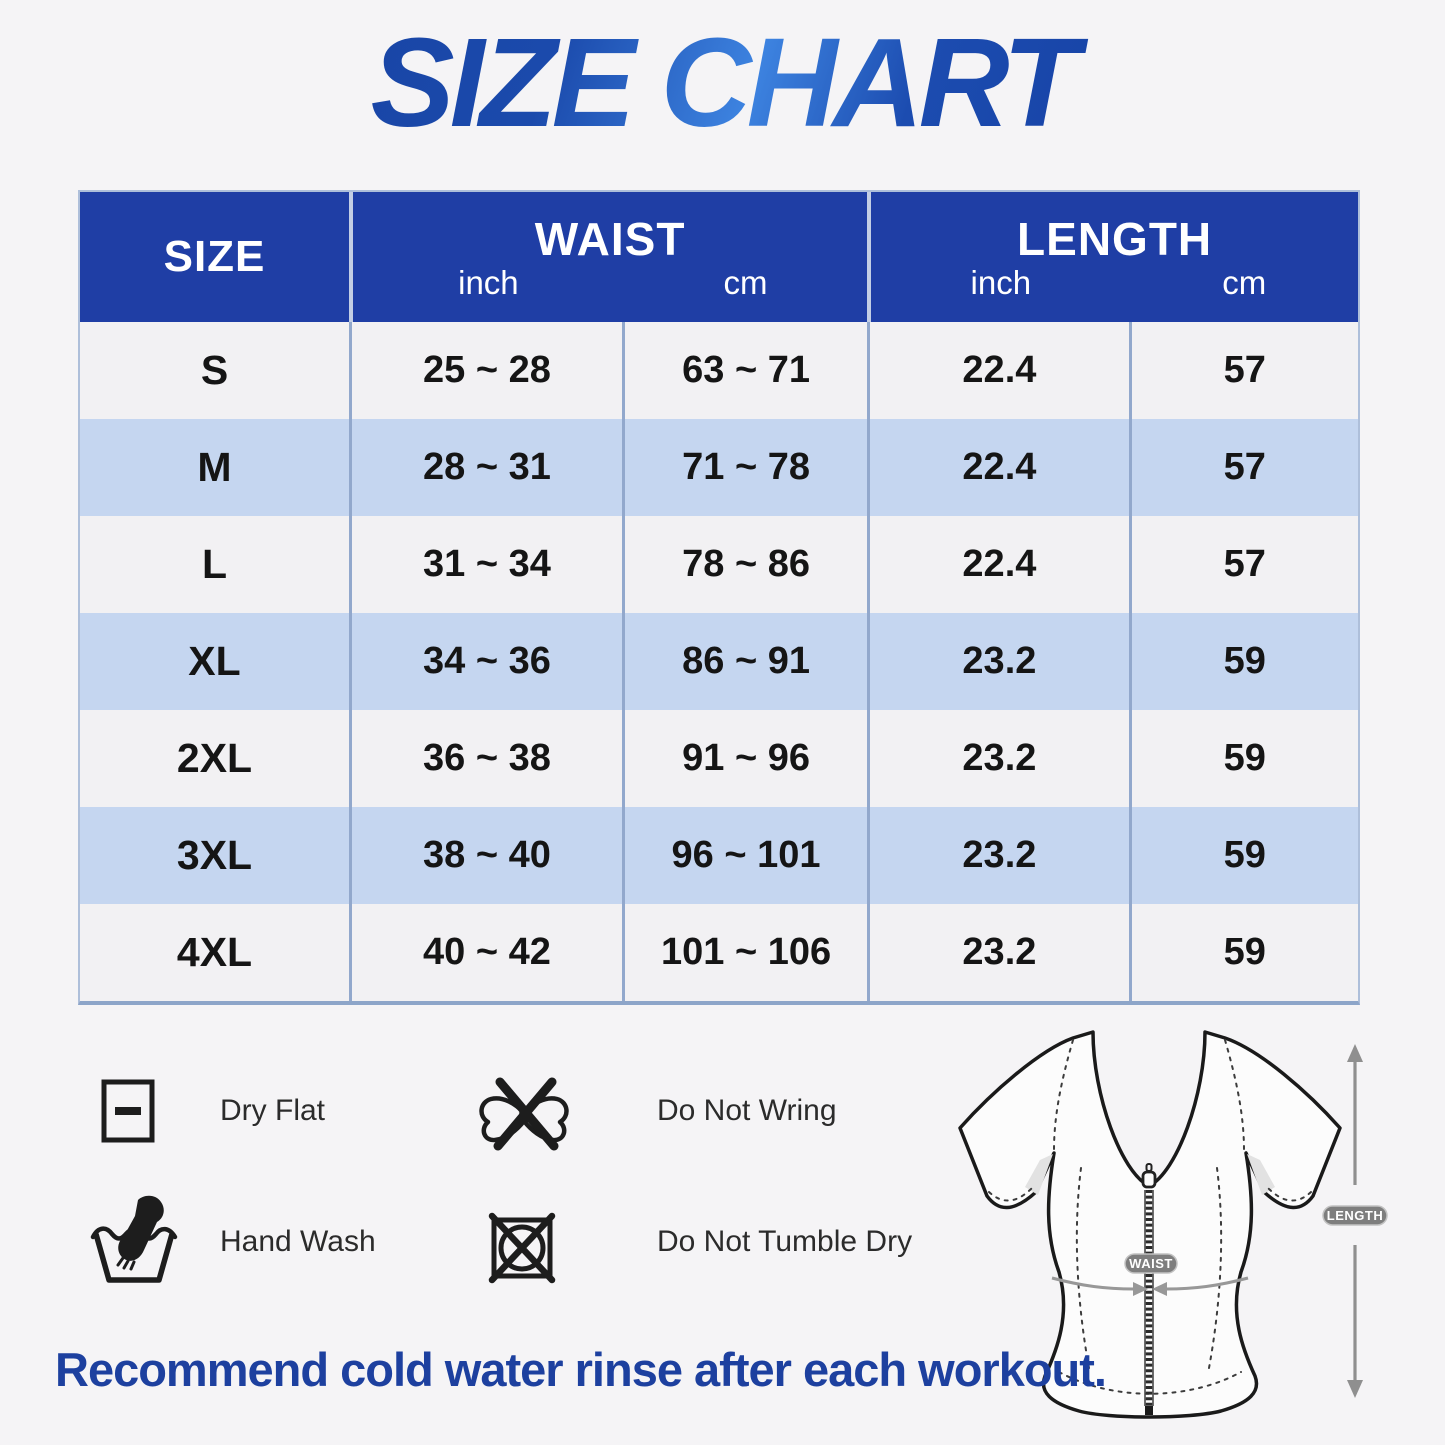 The image size is (1445, 1445). Describe the element at coordinates (214, 256) in the screenshot. I see `header-size: SIZE` at that location.